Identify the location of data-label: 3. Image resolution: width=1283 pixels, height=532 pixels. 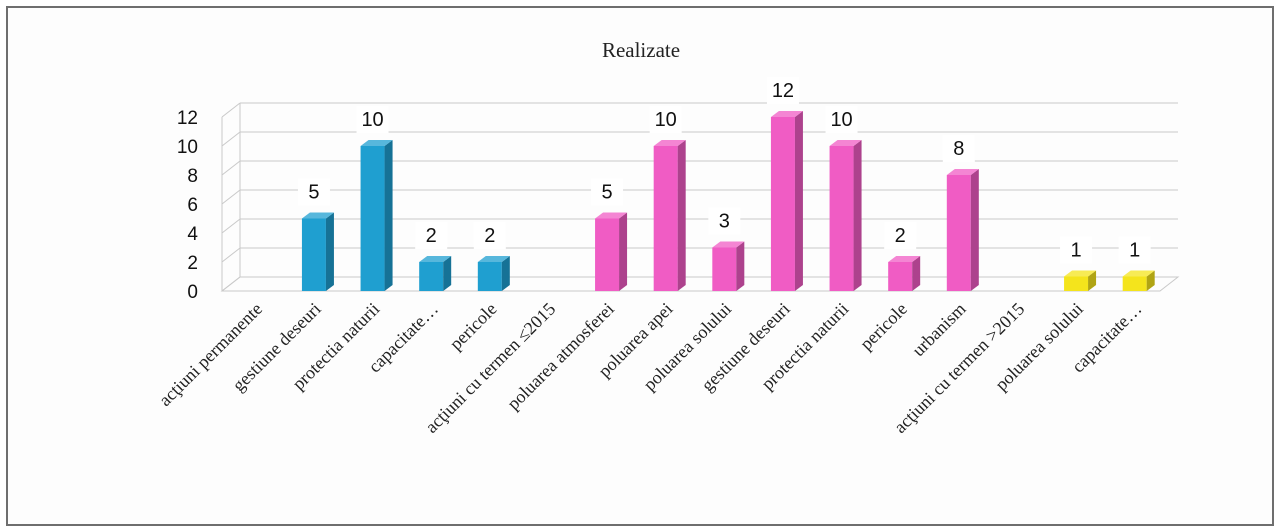
(724, 222).